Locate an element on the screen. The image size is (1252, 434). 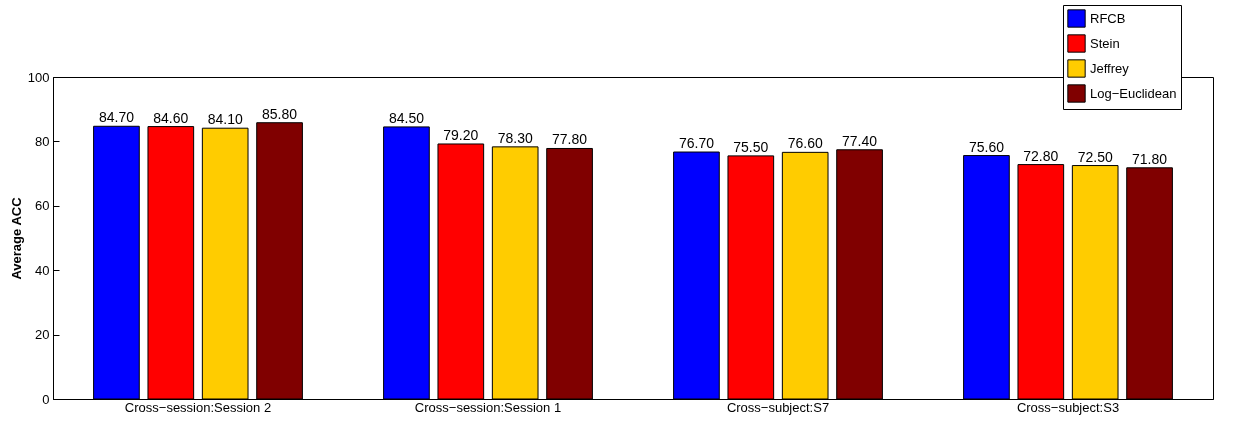
data-label: 77.80 is located at coordinates (570, 139).